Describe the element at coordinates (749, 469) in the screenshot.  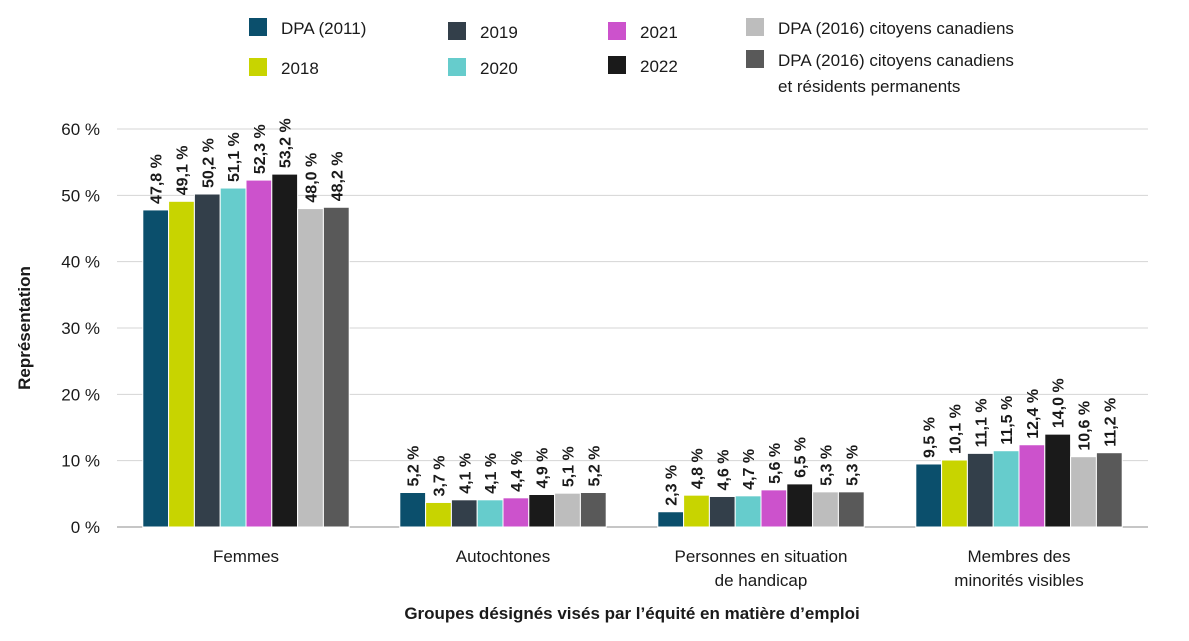
I see `data-label: 4,7 %` at that location.